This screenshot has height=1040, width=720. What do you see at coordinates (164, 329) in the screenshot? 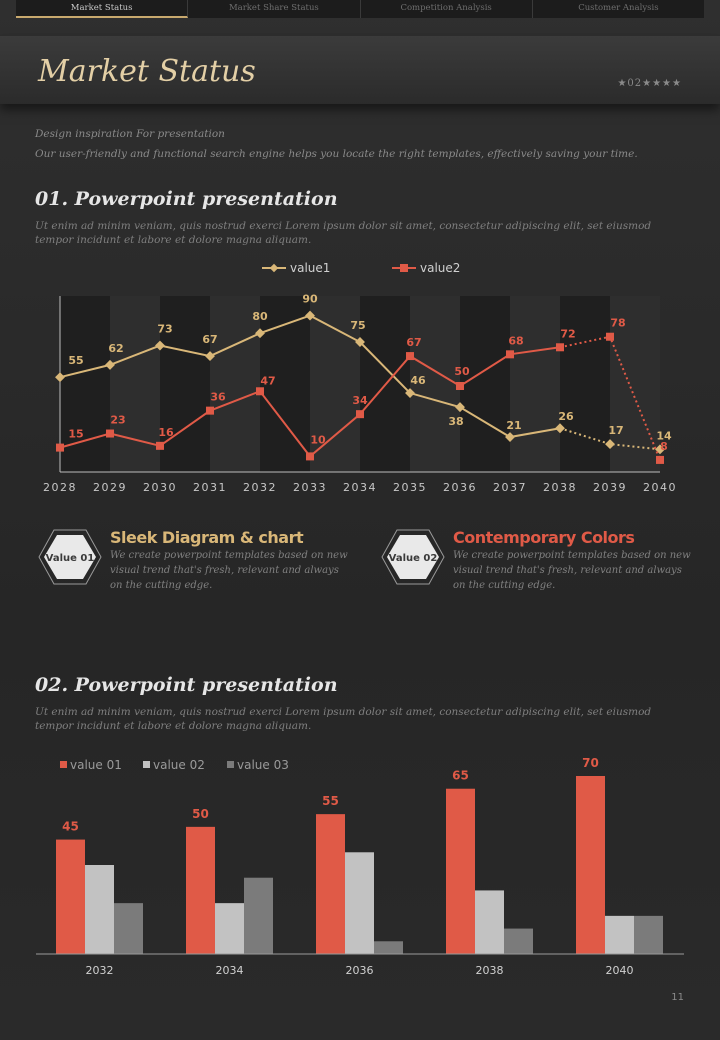
I see `data-label: 73` at bounding box center [164, 329].